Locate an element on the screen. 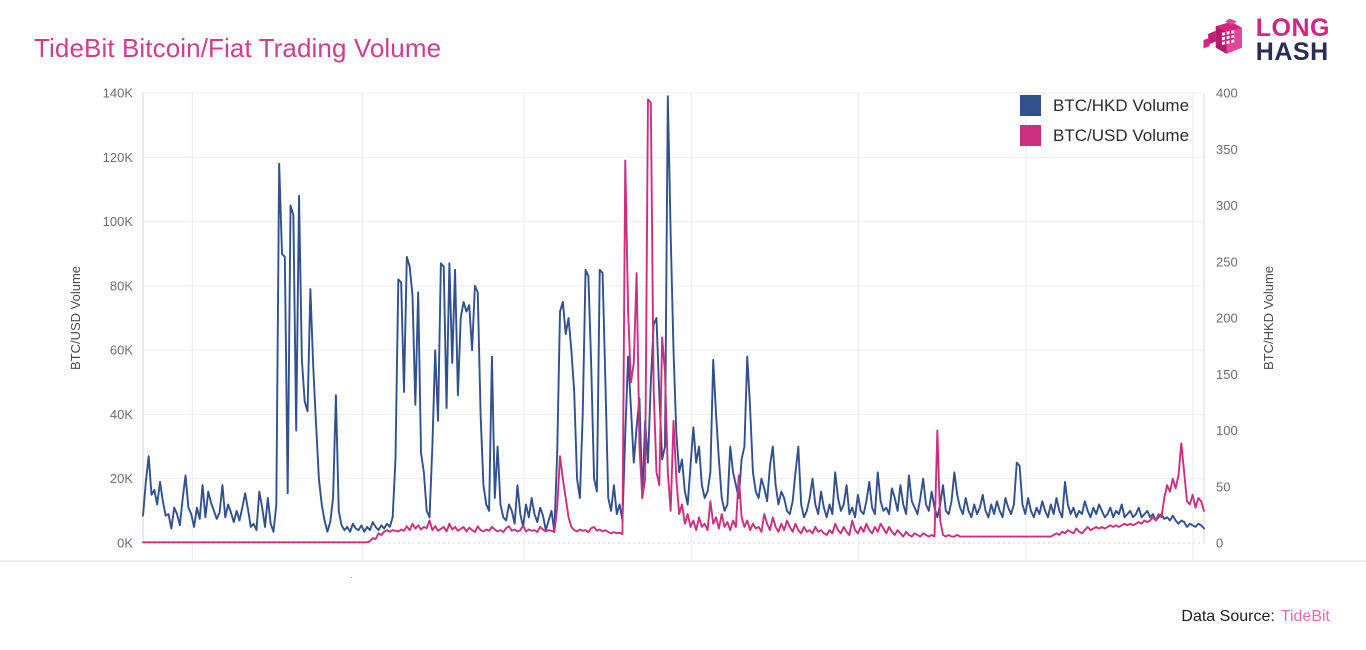  legend-swatch-btc-usd is located at coordinates (1030, 135).